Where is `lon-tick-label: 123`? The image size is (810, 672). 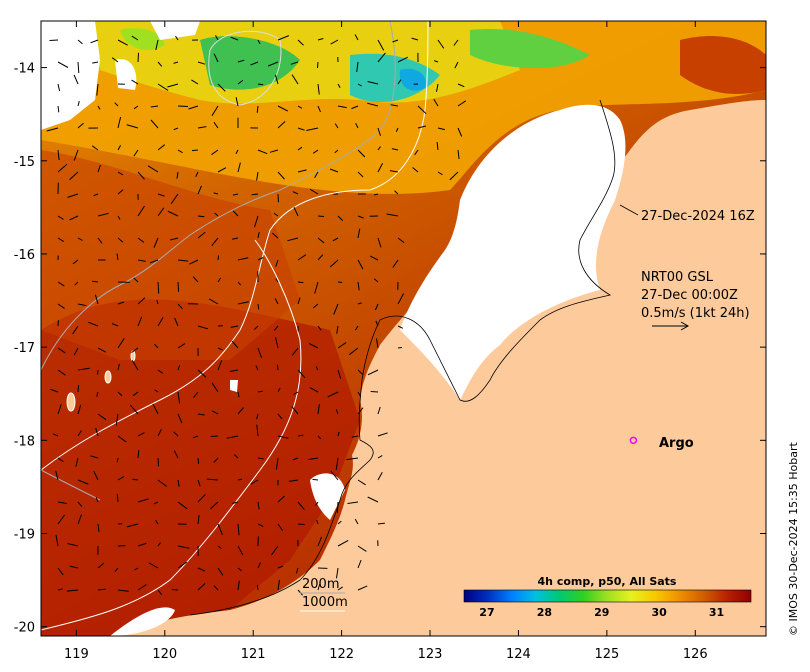 lon-tick-label: 123 is located at coordinates (430, 654).